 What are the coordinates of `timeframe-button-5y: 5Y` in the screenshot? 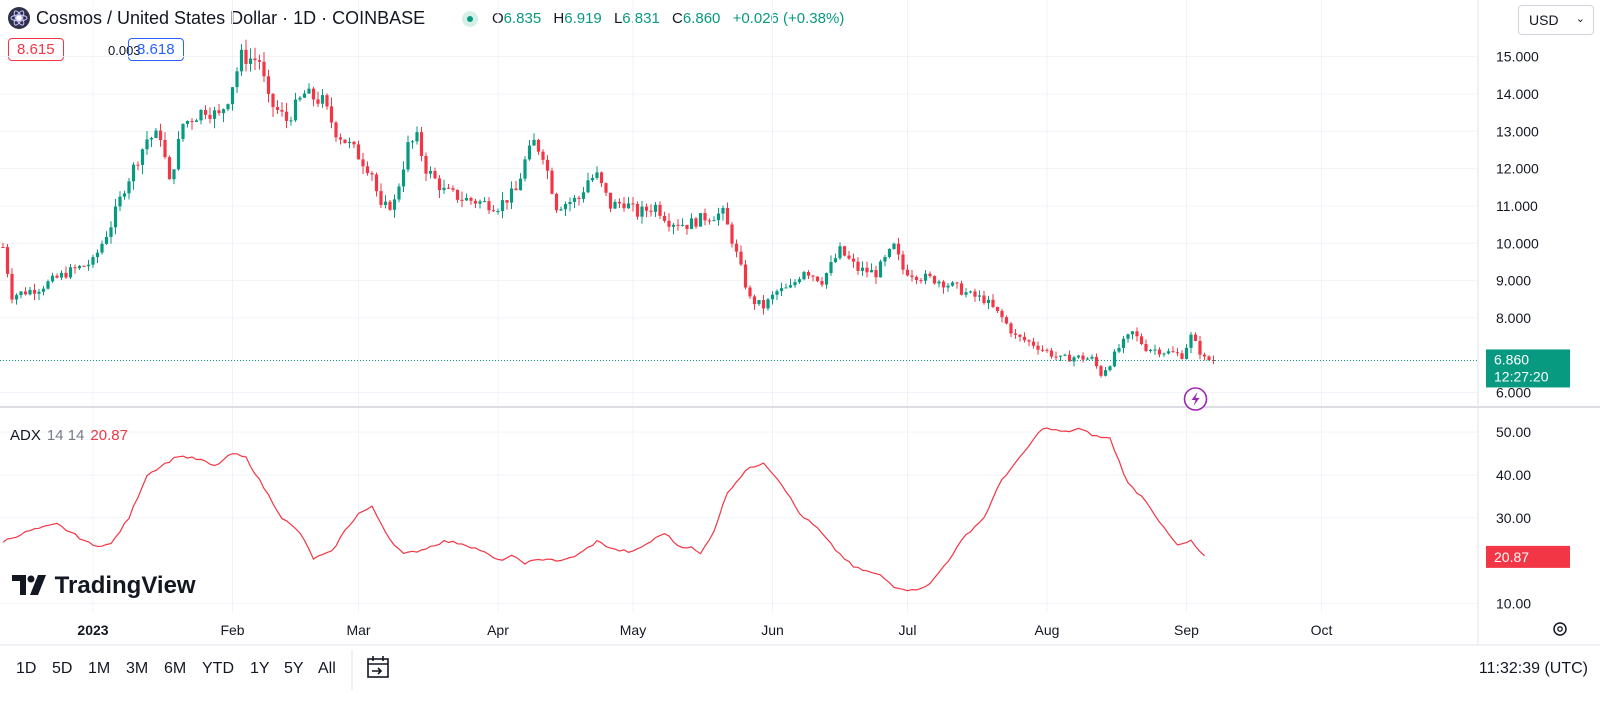 It's located at (294, 668).